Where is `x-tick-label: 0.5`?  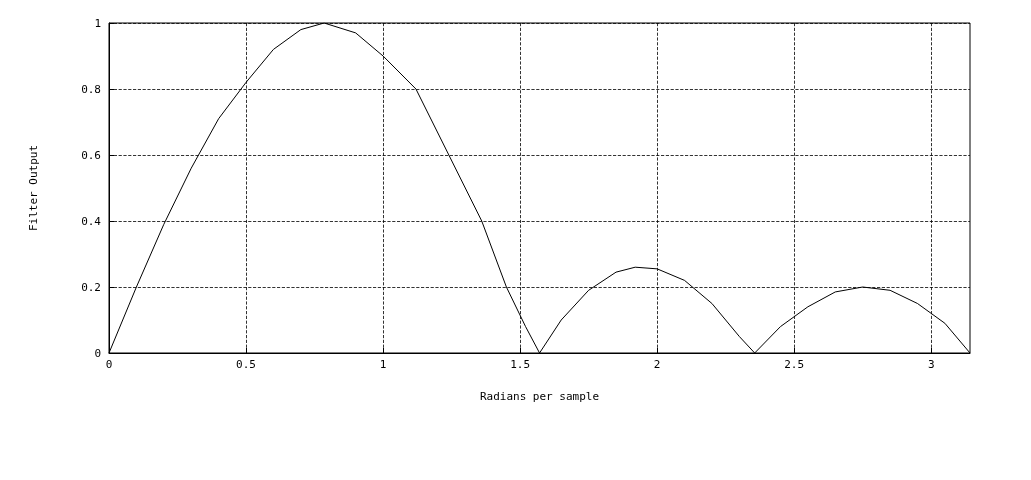 x-tick-label: 0.5 is located at coordinates (246, 364).